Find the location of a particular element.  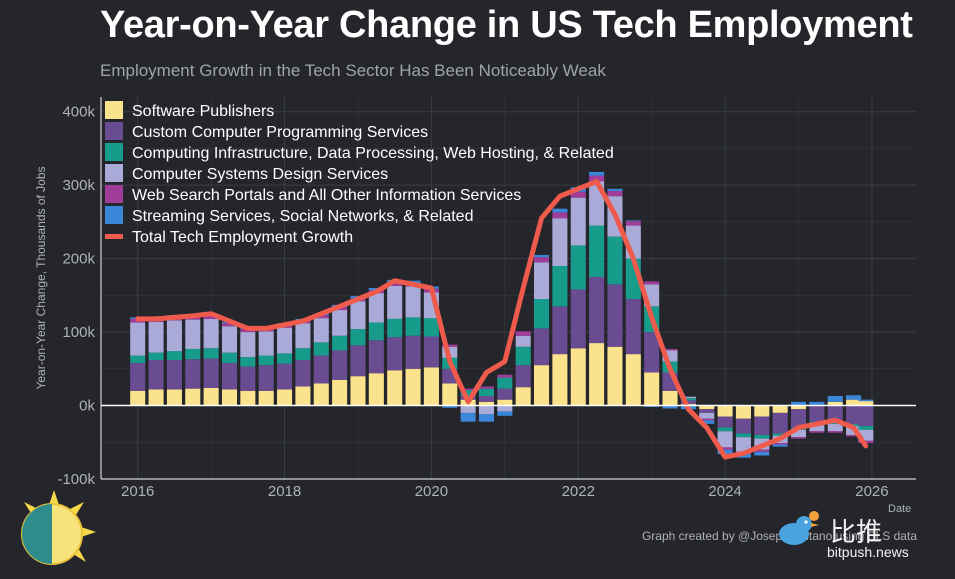

legend-label: Custom Computer Programming Services is located at coordinates (280, 132).